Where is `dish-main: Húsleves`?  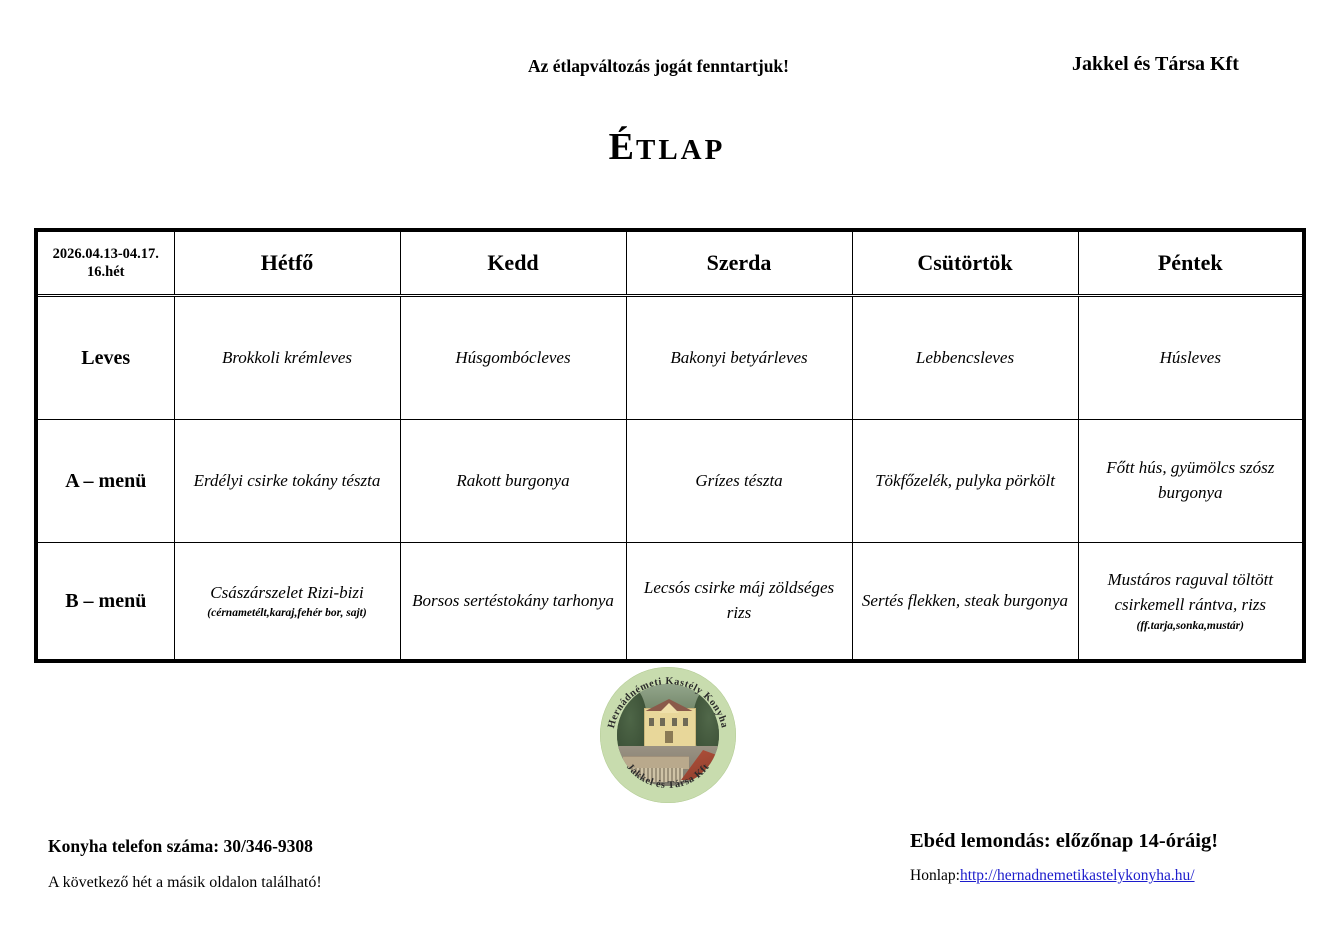 dish-main: Húsleves is located at coordinates (1190, 357).